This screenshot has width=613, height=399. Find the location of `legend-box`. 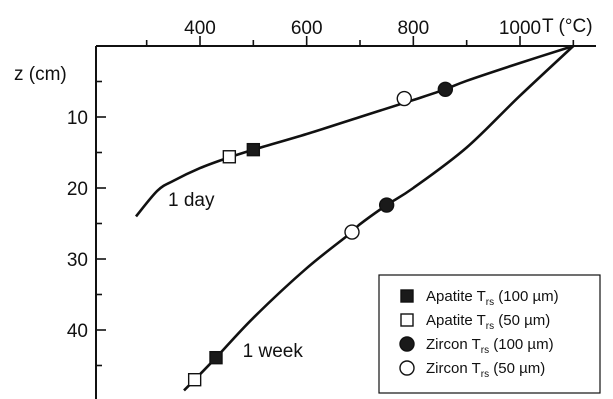

legend-box is located at coordinates (489, 334).